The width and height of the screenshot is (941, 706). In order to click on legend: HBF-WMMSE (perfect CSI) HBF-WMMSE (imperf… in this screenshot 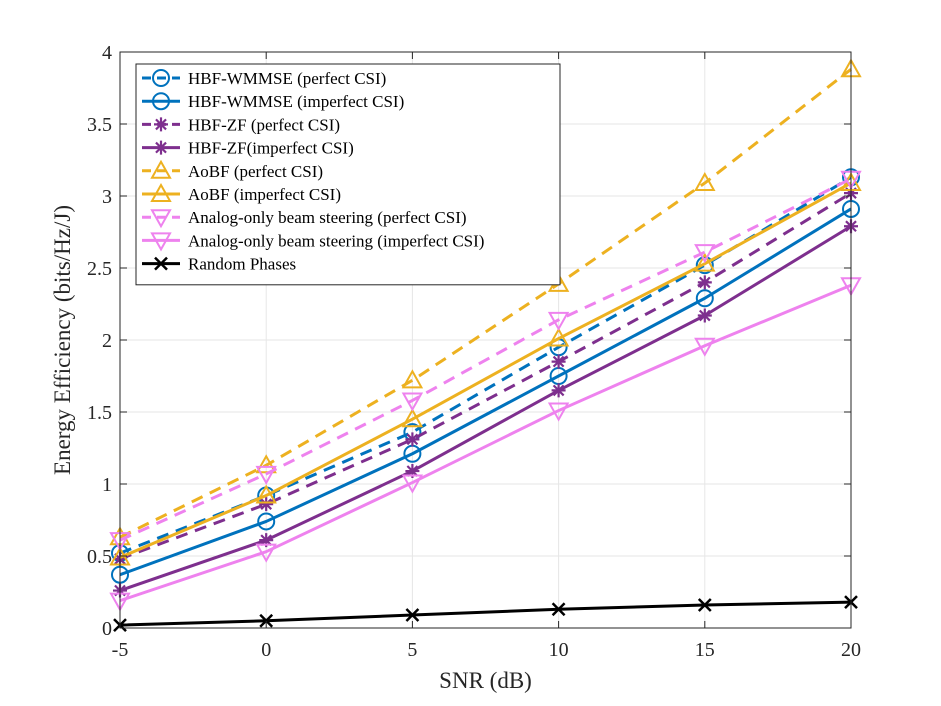, I will do `click(348, 174)`.